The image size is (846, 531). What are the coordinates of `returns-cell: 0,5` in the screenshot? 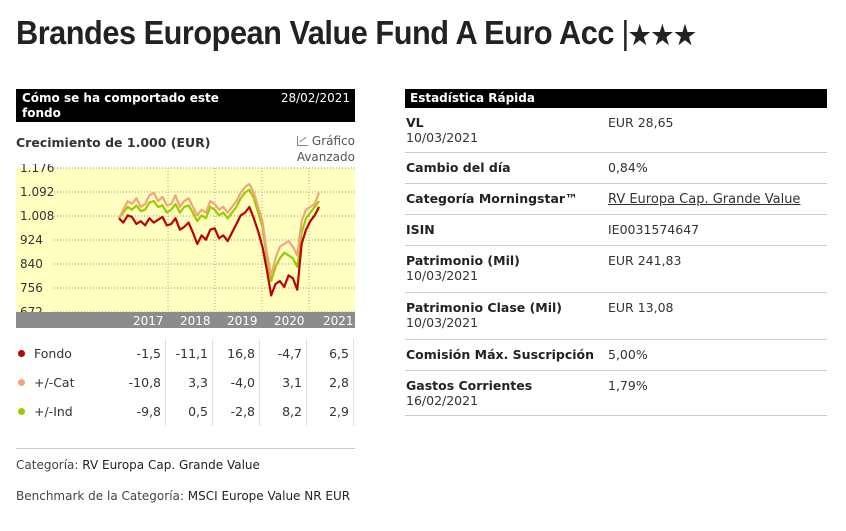 It's located at (189, 411).